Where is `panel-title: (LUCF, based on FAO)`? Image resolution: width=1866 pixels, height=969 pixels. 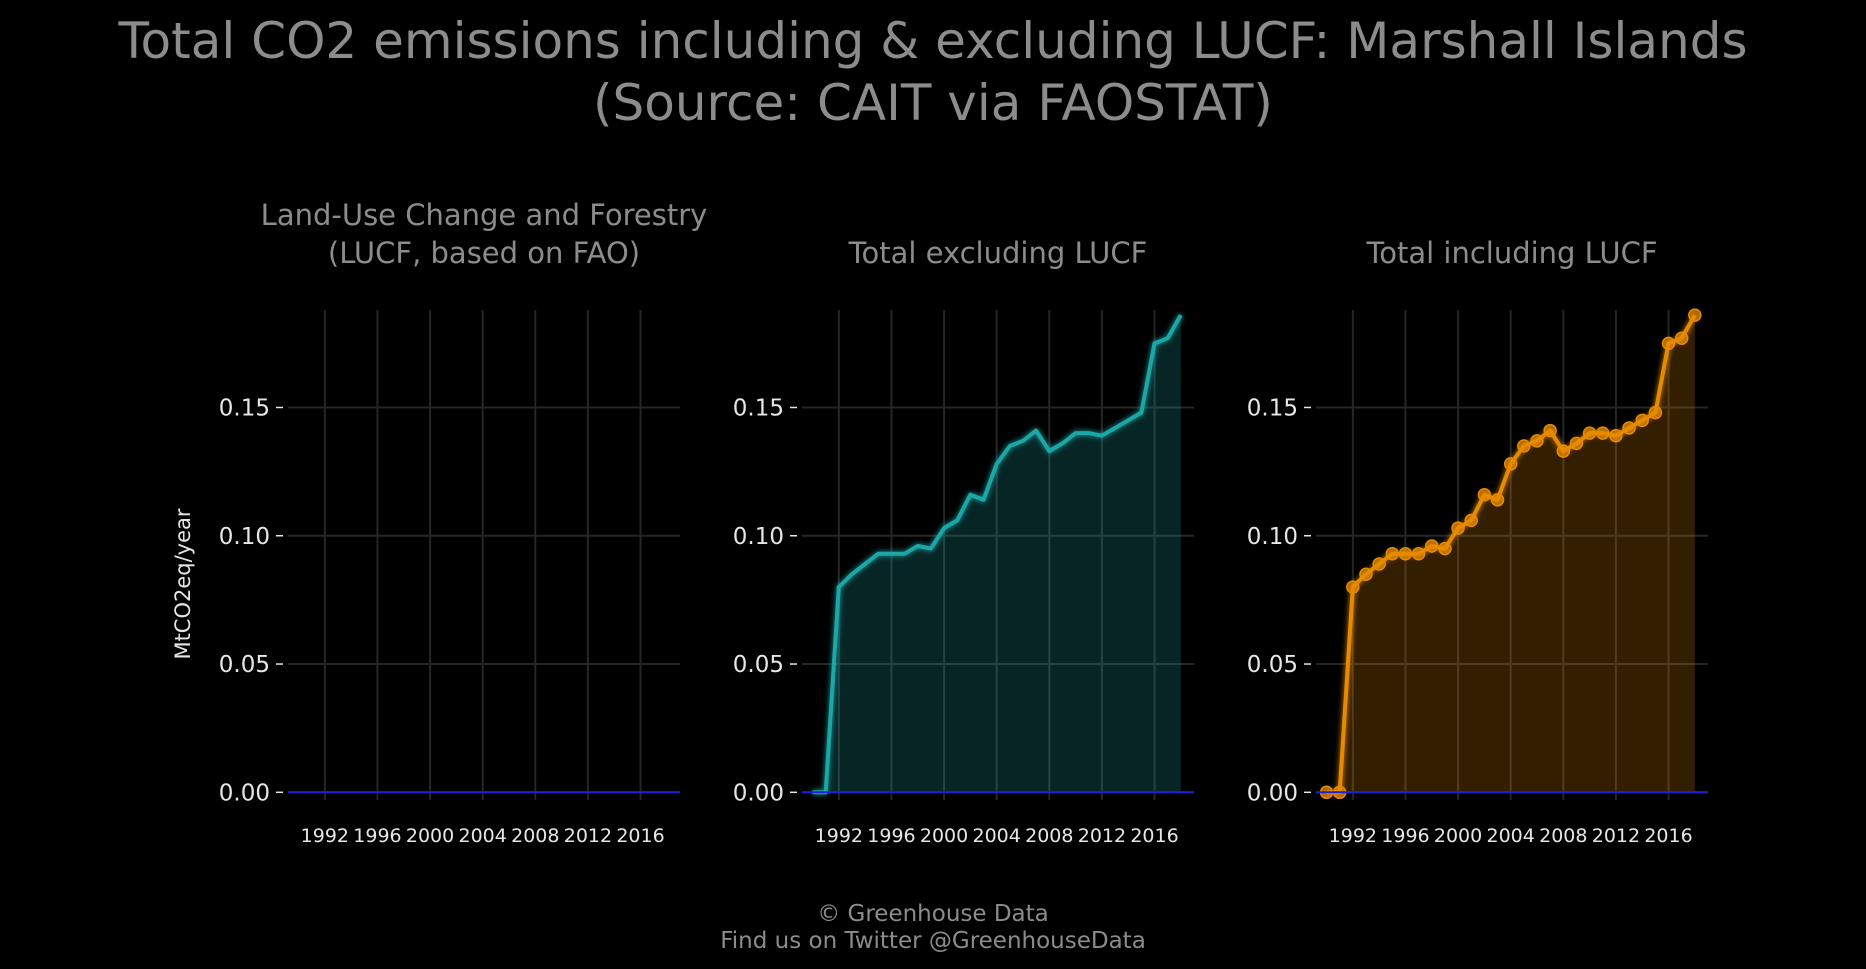
panel-title: (LUCF, based on FAO) is located at coordinates (484, 253).